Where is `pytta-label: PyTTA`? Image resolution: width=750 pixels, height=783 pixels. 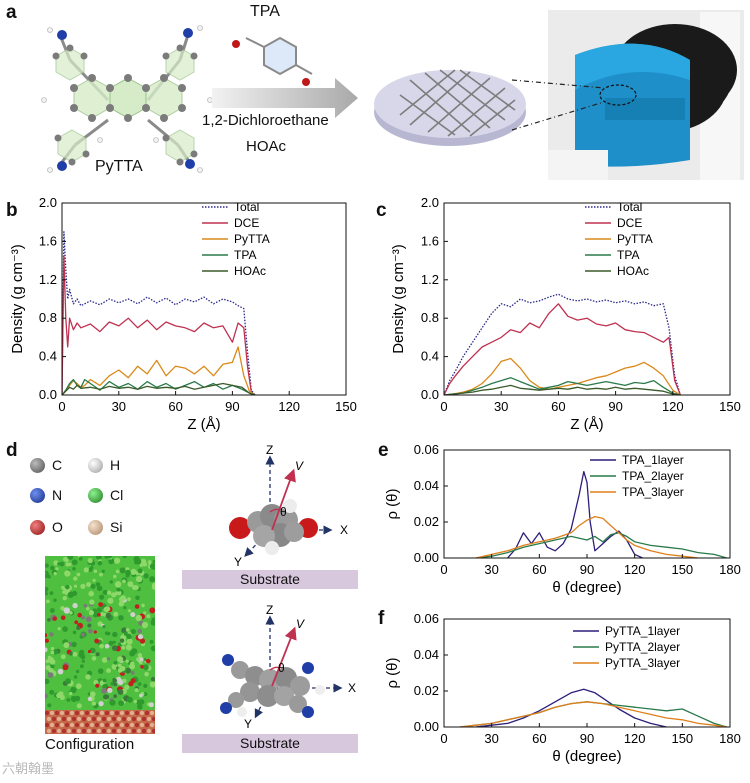
pytta-label: PyTTA is located at coordinates (119, 166).